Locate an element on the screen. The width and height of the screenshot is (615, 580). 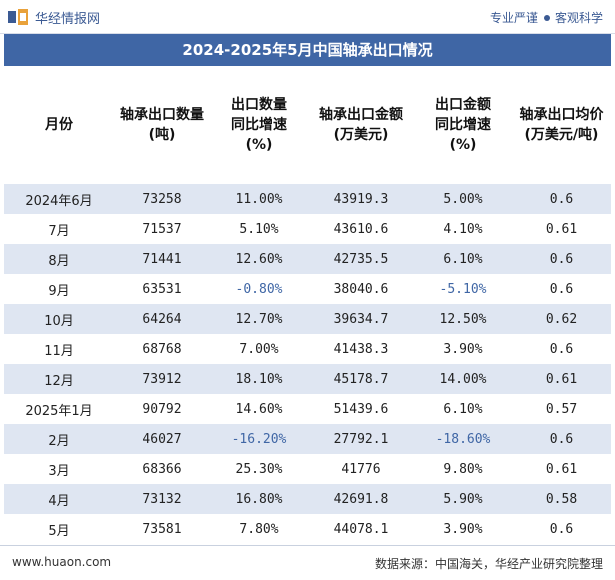
table-row: 11月 68768 7.00% 41438.3 3.90% 0.6 is located at coordinates (307, 349).